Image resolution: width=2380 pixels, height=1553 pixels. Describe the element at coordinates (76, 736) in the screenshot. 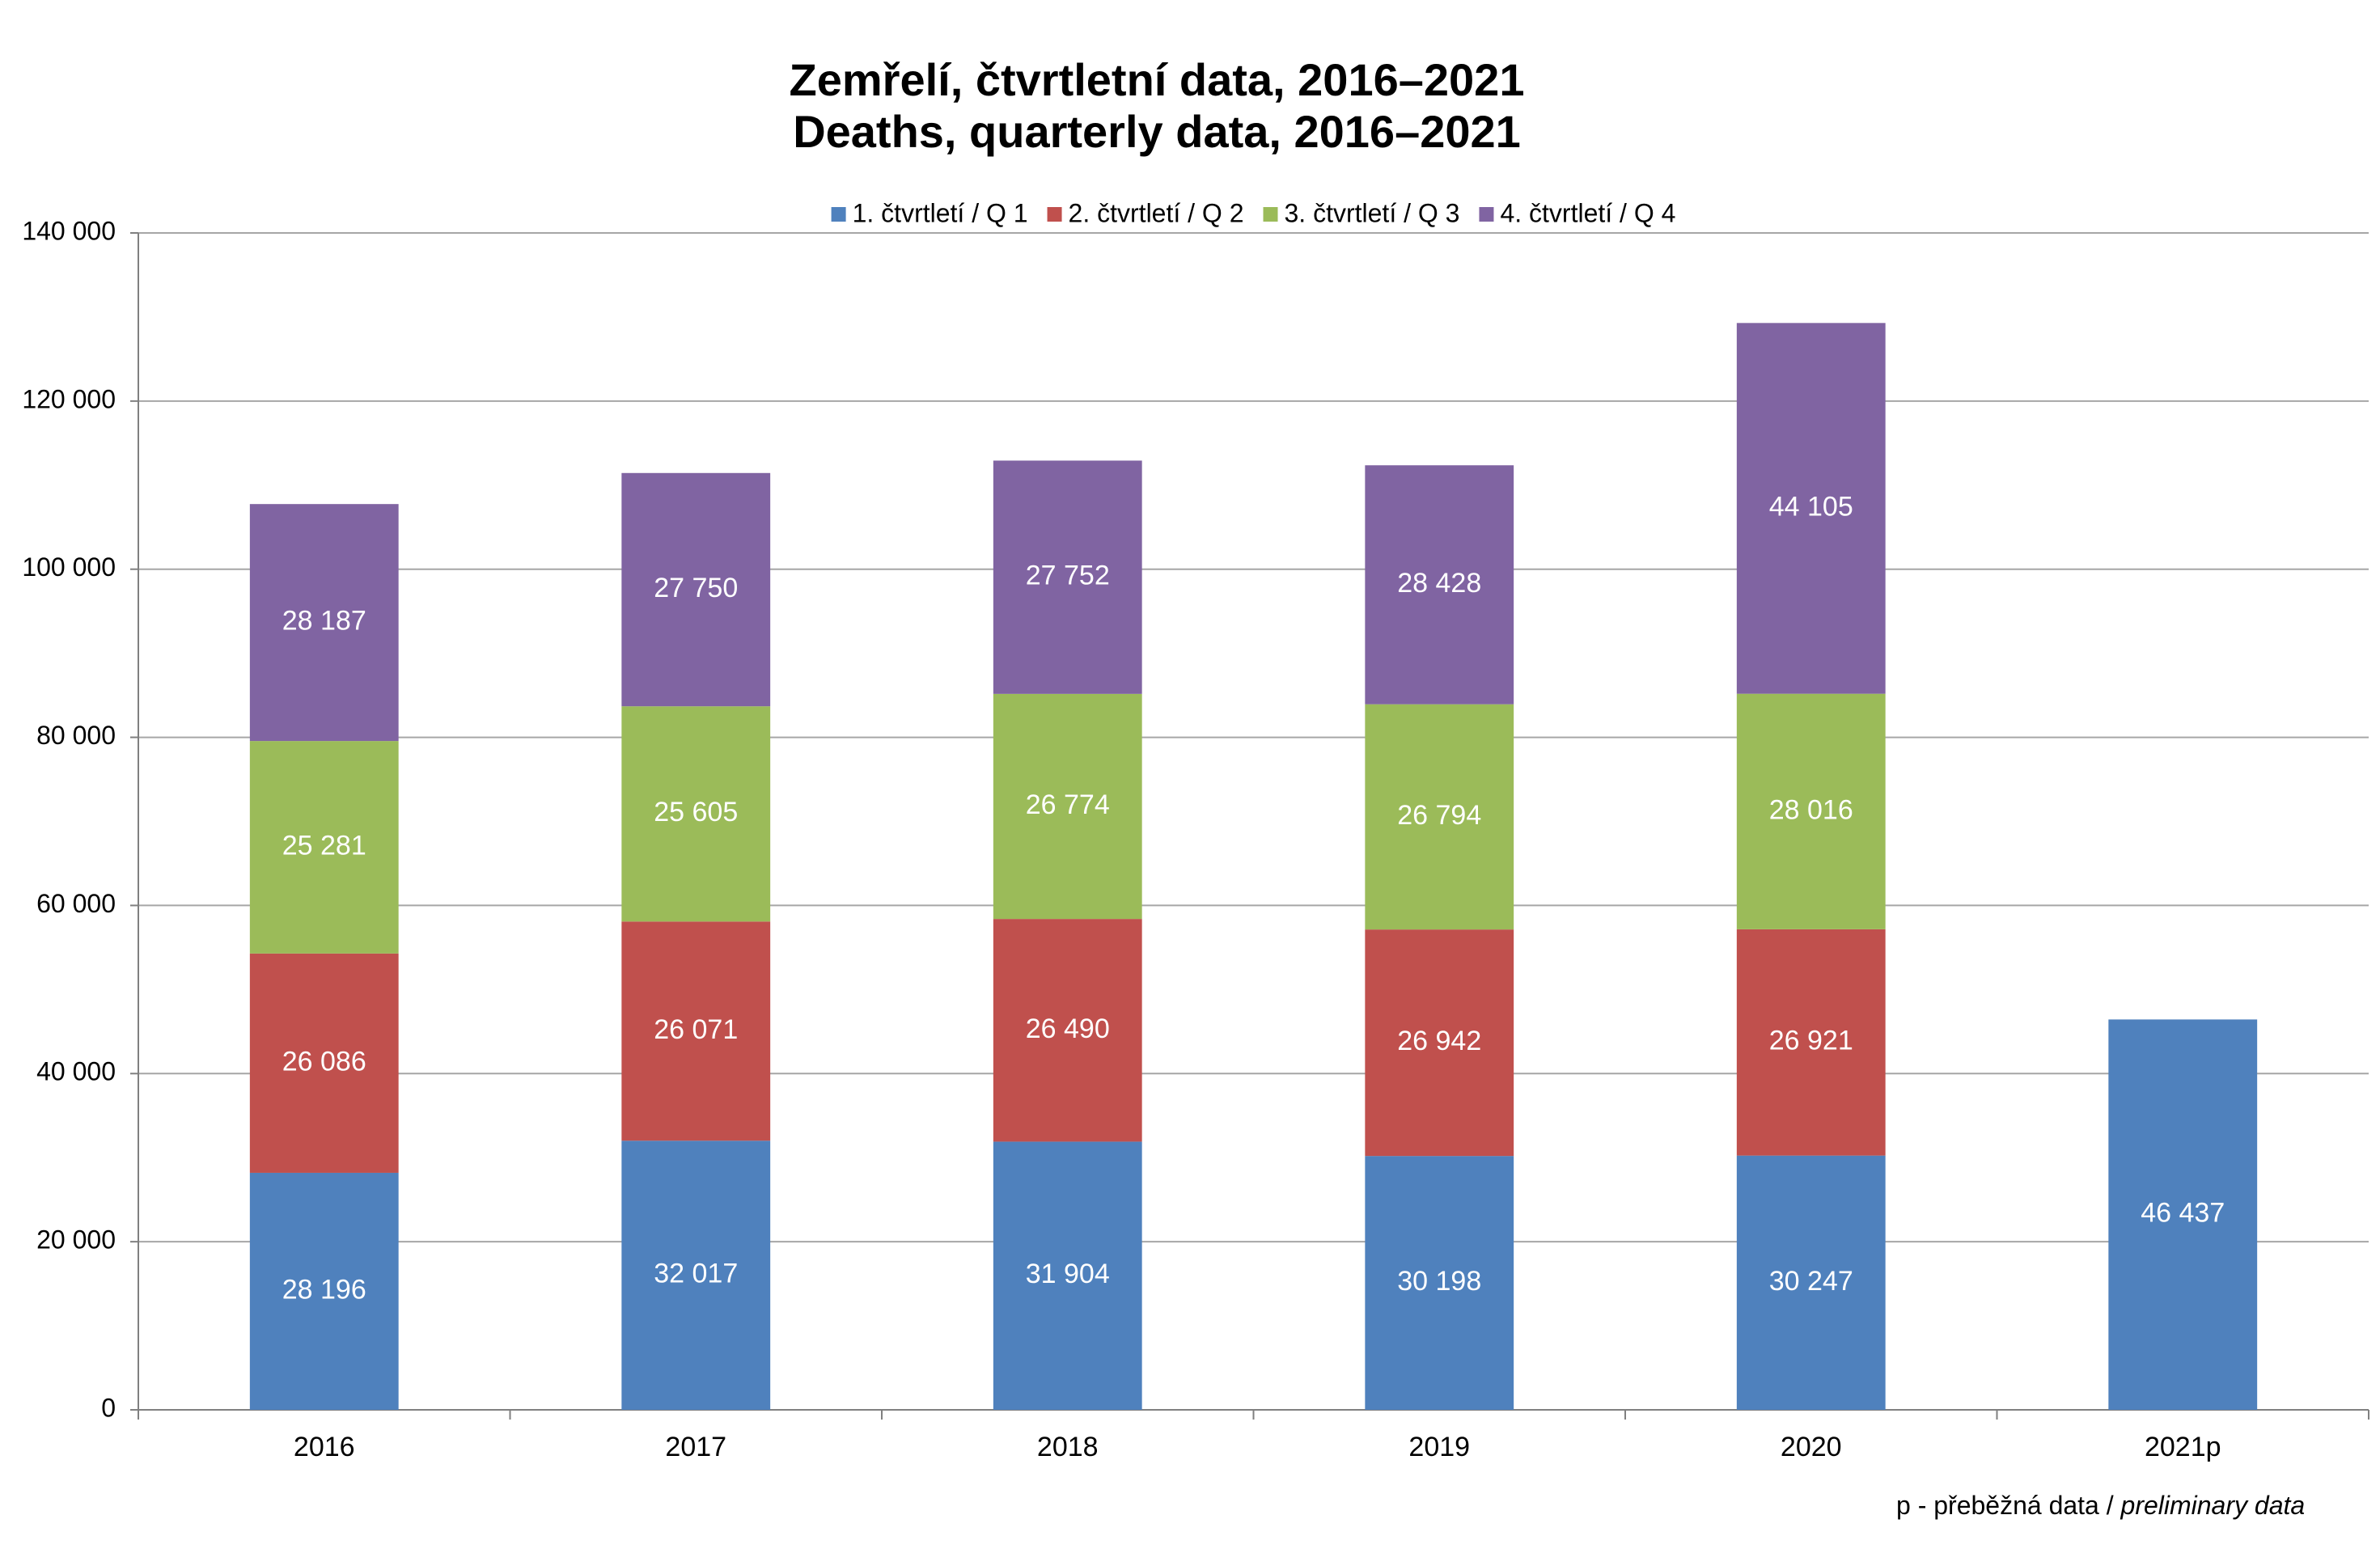

I see `y-tick-label: 80 000` at that location.